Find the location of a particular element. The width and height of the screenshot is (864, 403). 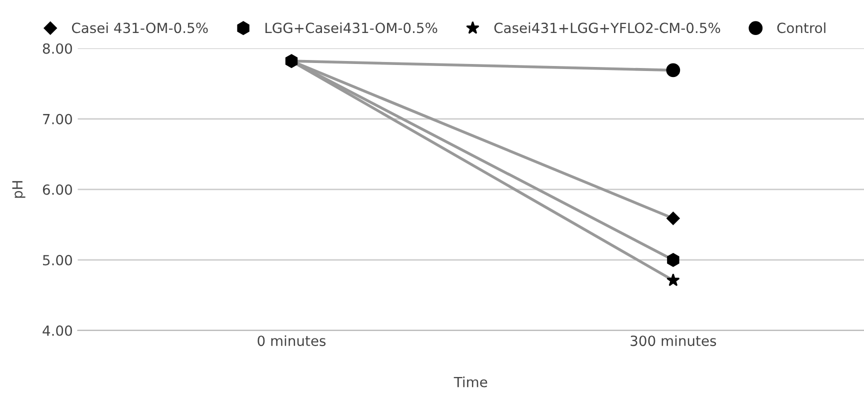

y-tick-label: 6.00 is located at coordinates (57, 189).